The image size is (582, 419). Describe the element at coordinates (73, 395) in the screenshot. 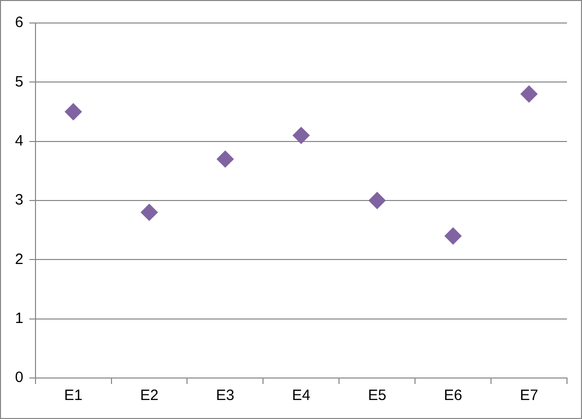

I see `x-tick-label: E1` at that location.